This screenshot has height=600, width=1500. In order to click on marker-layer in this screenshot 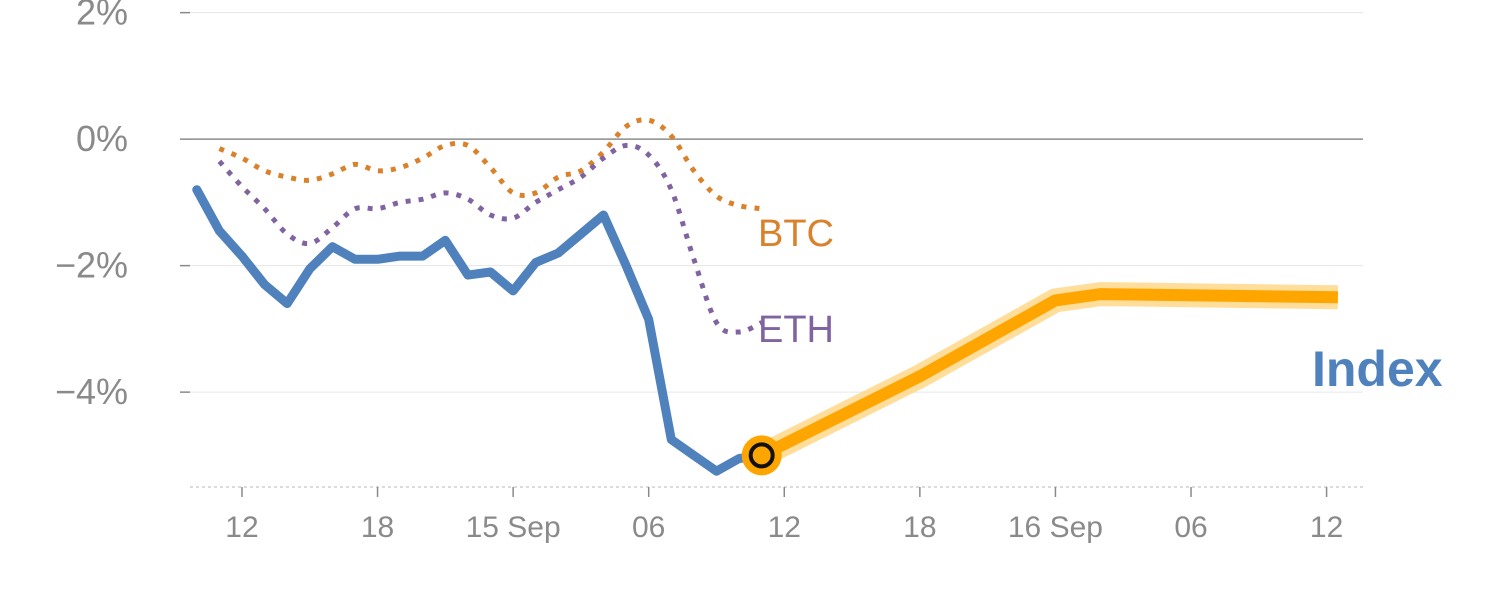, I will do `click(761, 455)`.